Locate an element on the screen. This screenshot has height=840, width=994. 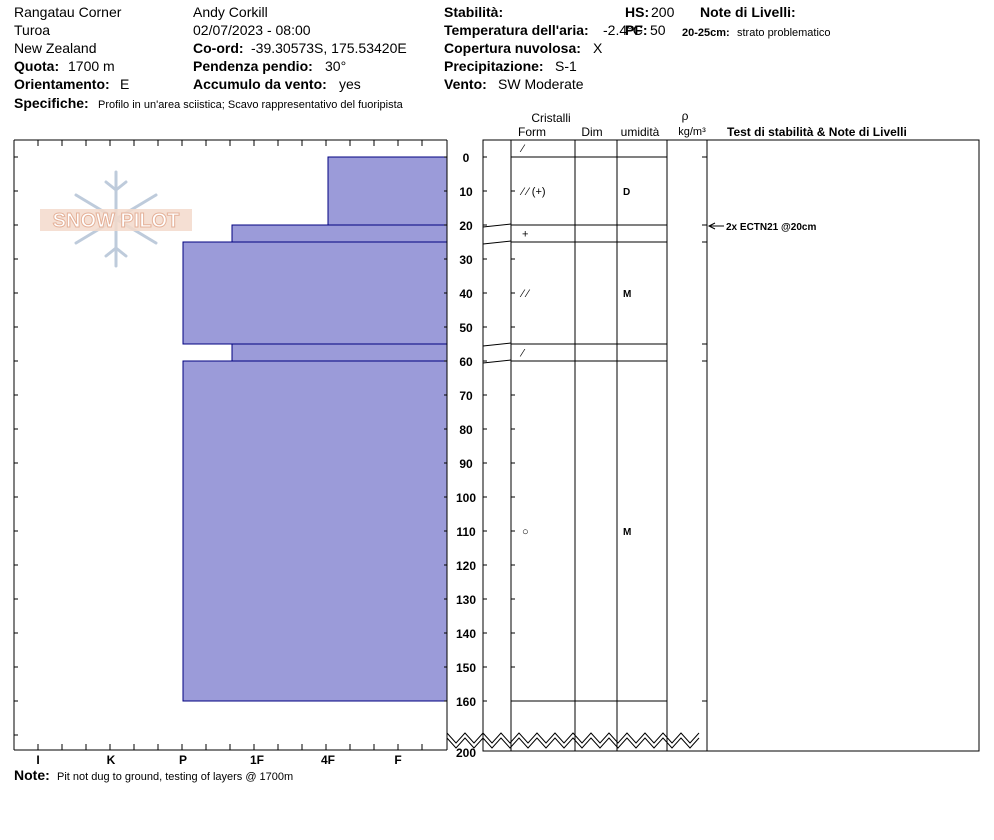
depth-tick-label: 120 is located at coordinates (466, 566).